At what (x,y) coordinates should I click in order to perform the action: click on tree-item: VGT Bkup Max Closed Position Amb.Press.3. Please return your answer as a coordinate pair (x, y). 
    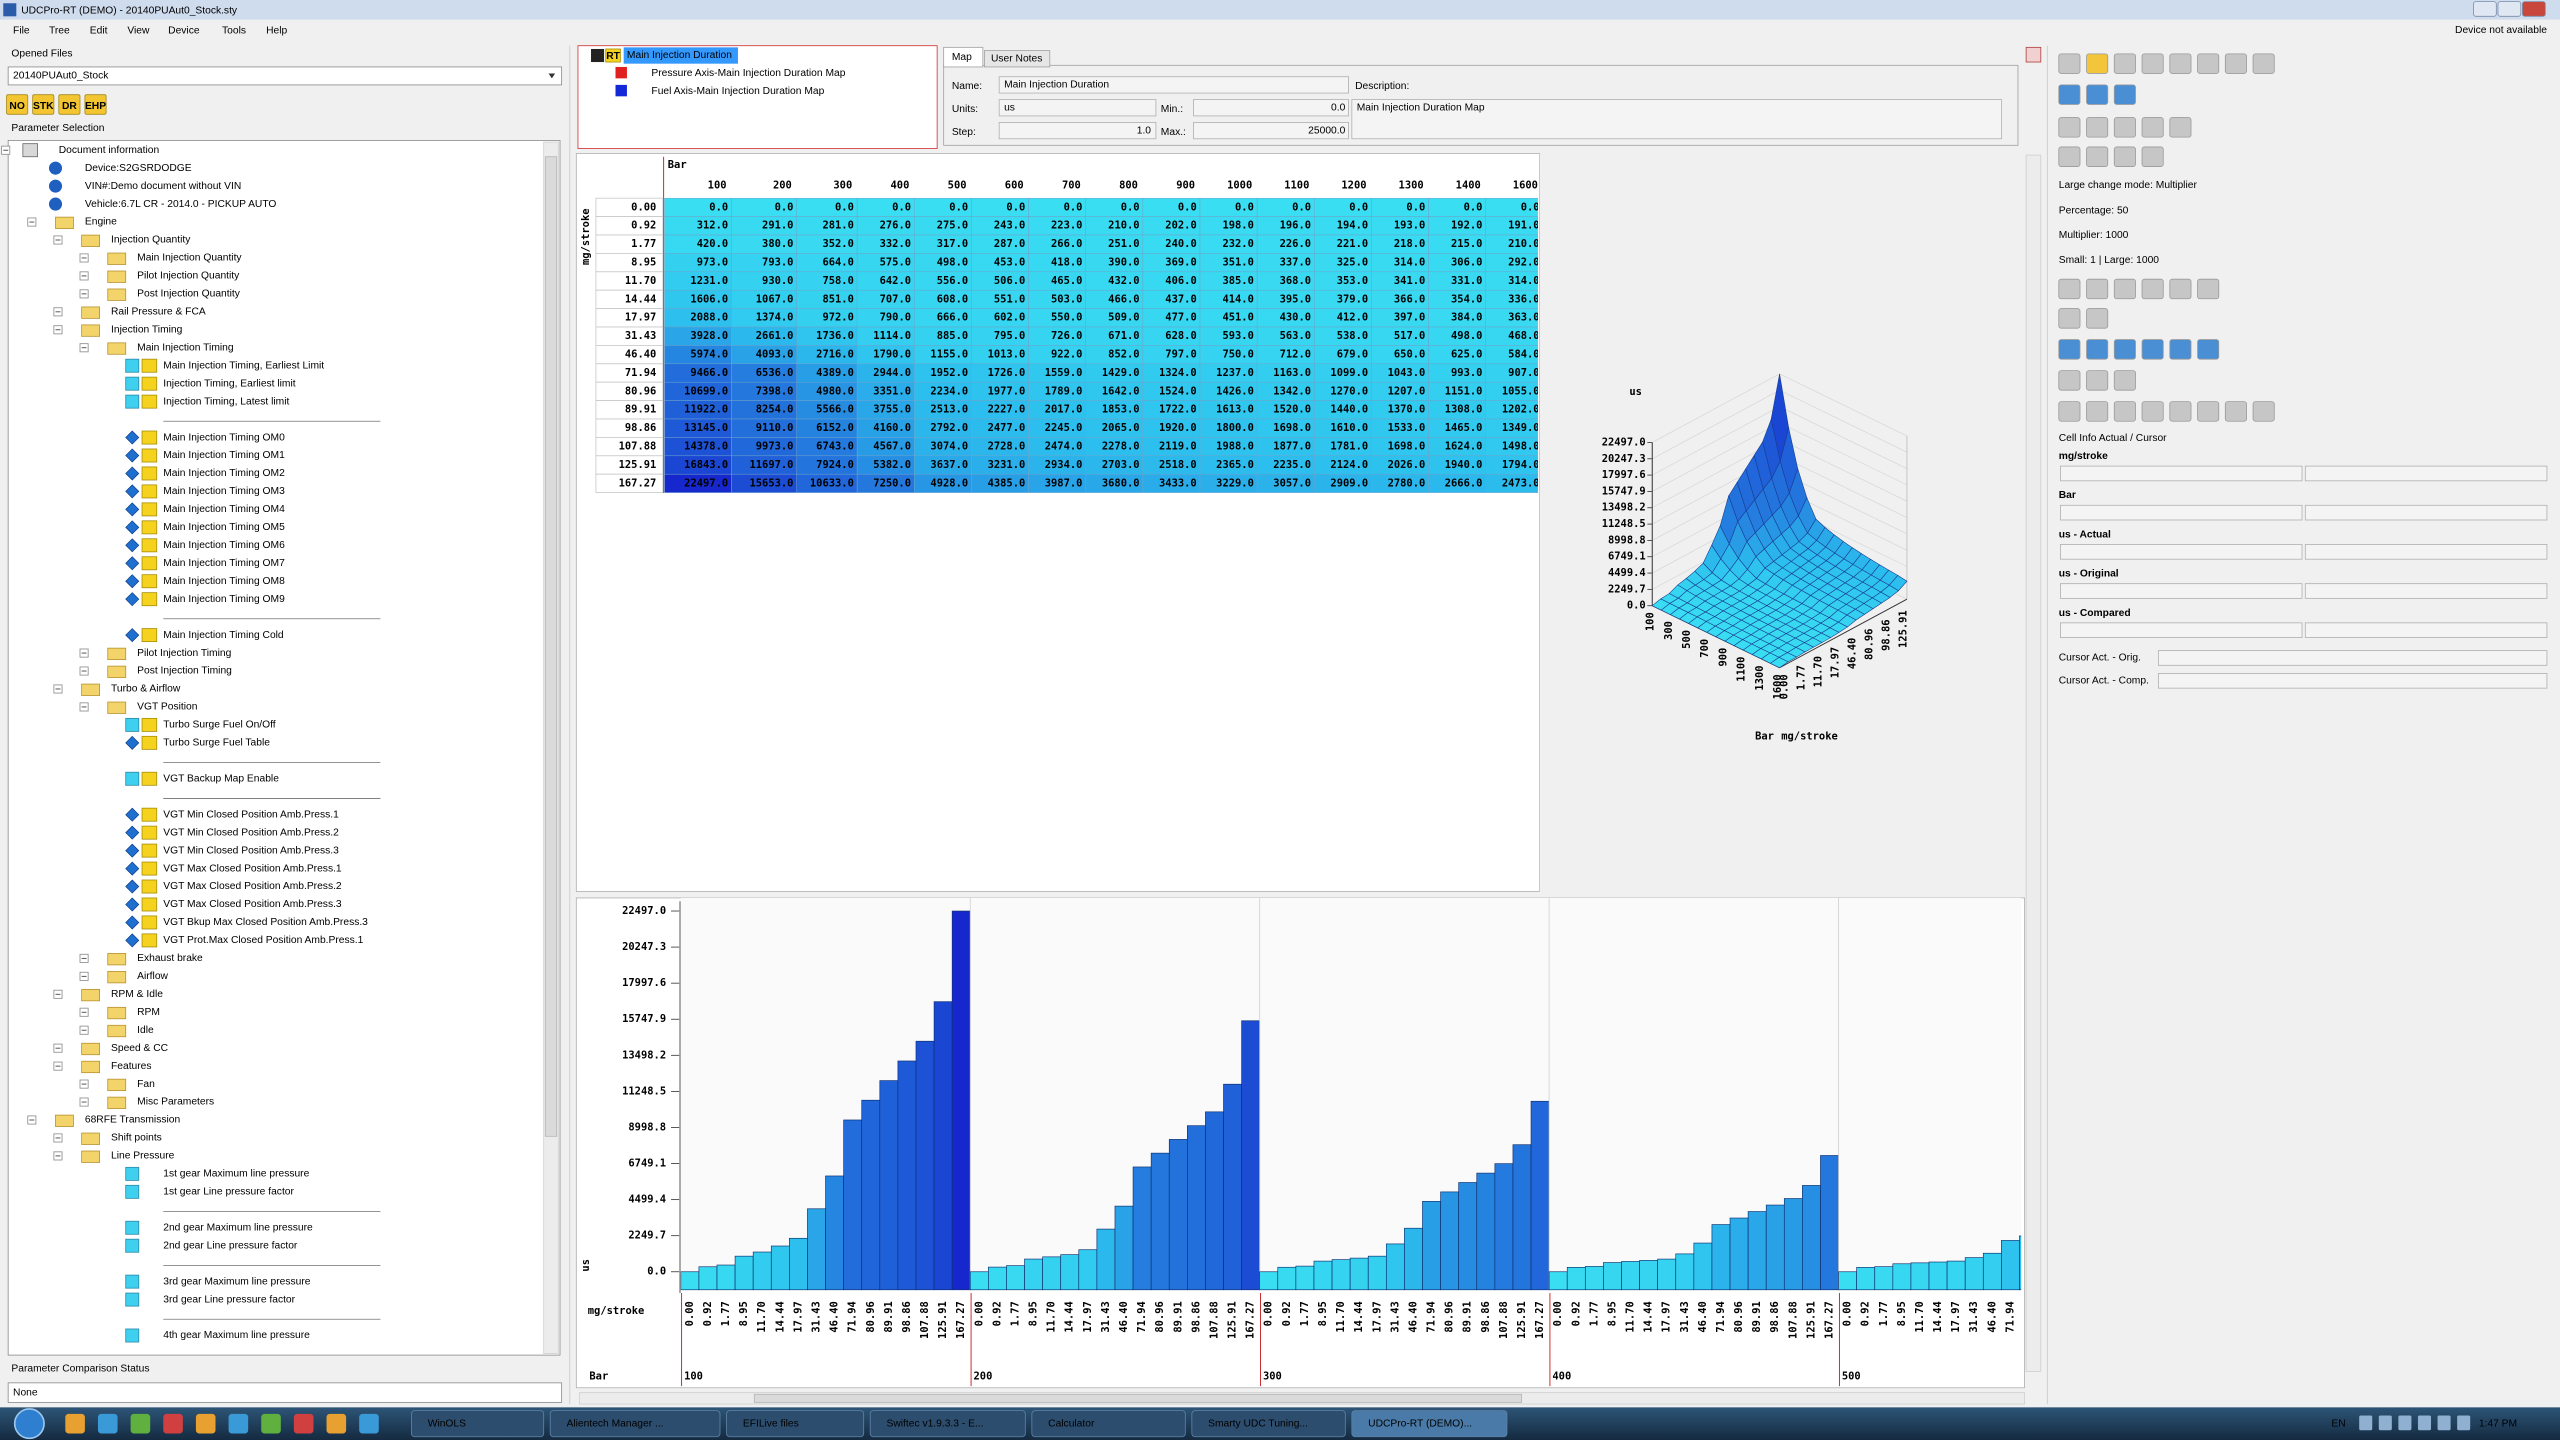
    Looking at the image, I should click on (265, 922).